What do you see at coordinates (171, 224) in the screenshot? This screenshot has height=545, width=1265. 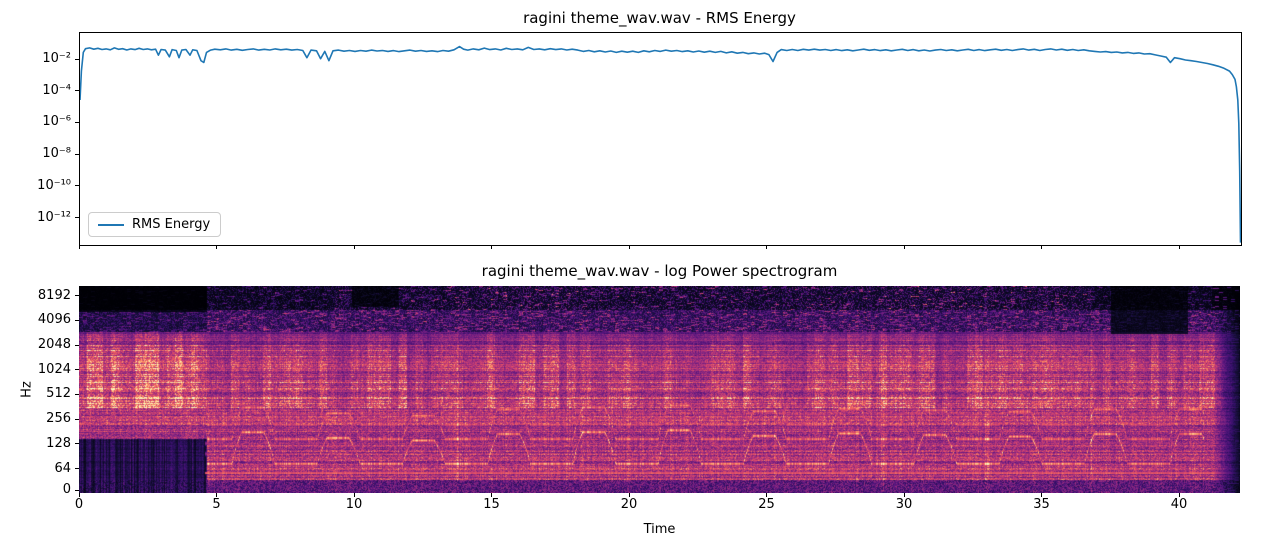 I see `legend-label: RMS Energy` at bounding box center [171, 224].